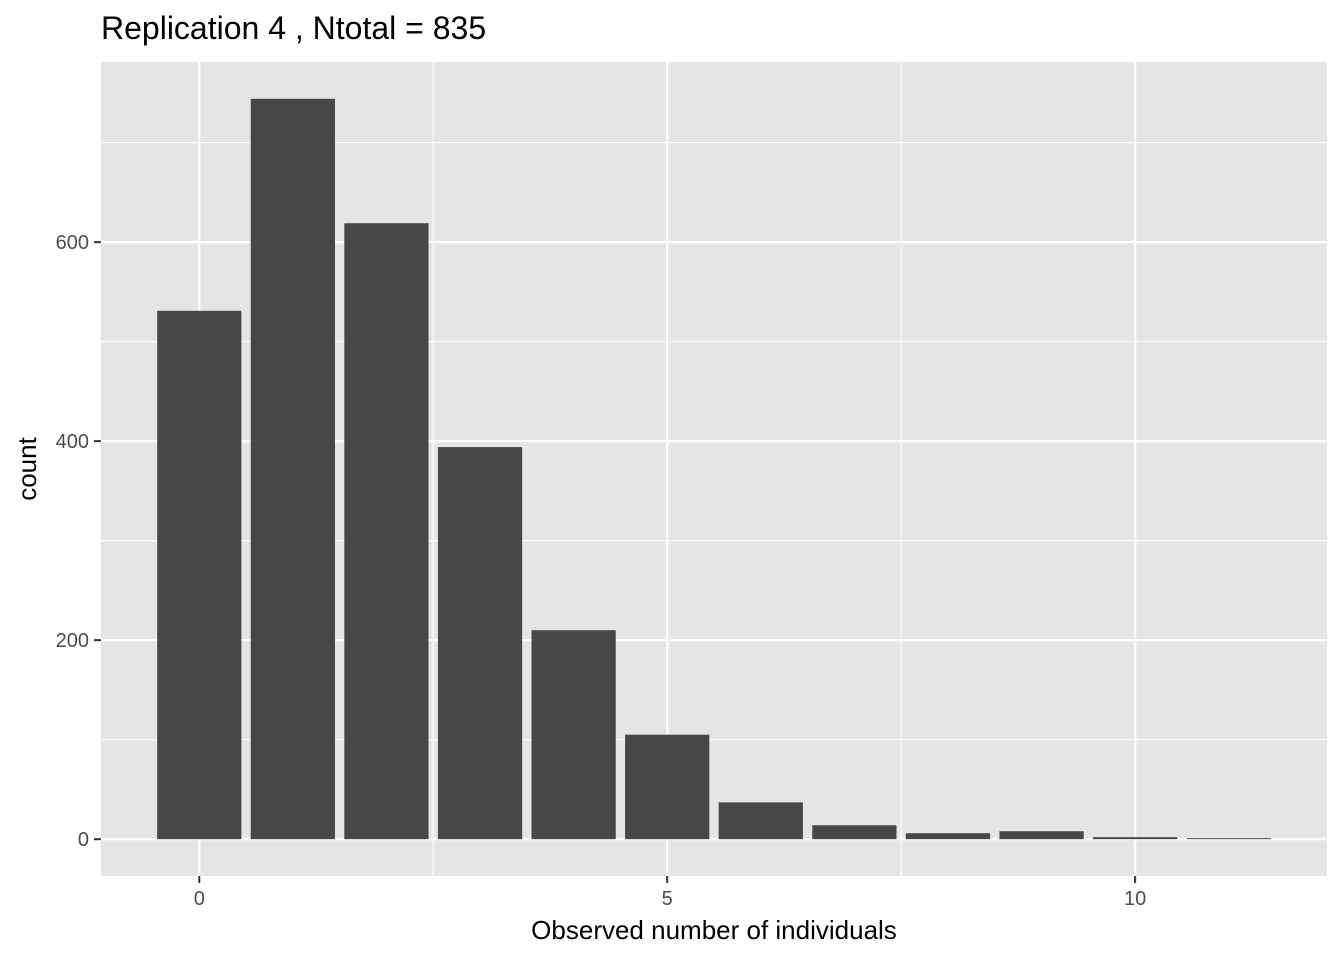 Image resolution: width=1344 pixels, height=960 pixels. What do you see at coordinates (72, 442) in the screenshot?
I see `y-tick-label-2: 400` at bounding box center [72, 442].